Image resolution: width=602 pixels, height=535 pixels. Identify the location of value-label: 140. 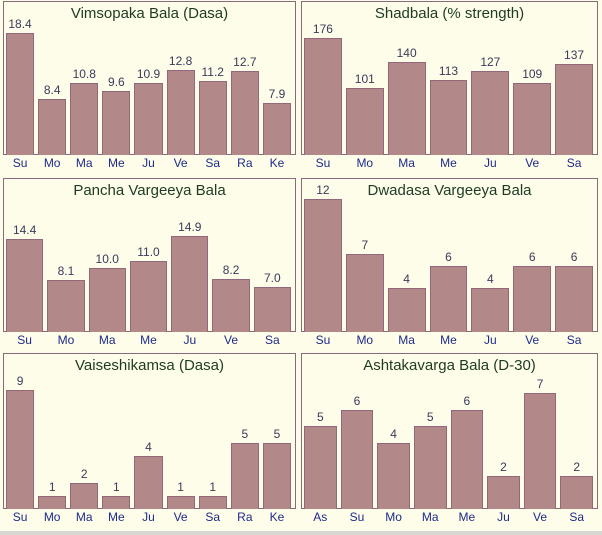
(406, 52).